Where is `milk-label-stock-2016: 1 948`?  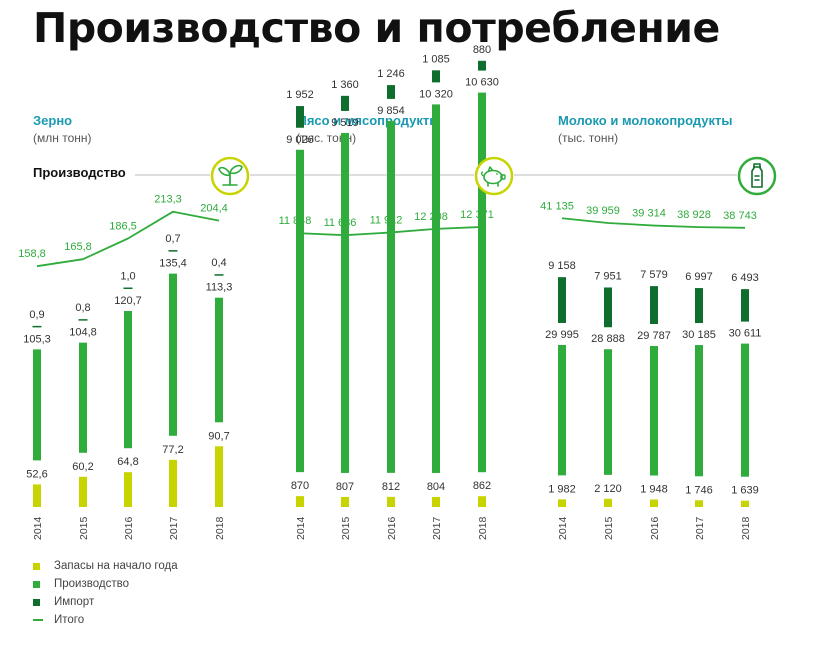
milk-label-stock-2016: 1 948 is located at coordinates (654, 490).